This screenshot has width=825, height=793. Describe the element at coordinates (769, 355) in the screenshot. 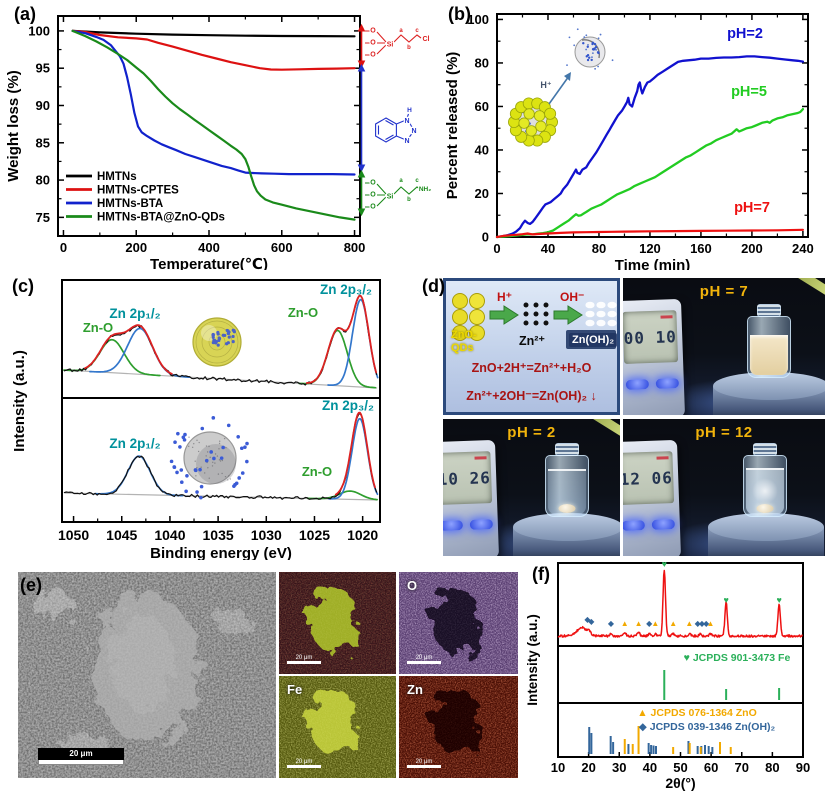

I see `milky-liquid` at that location.